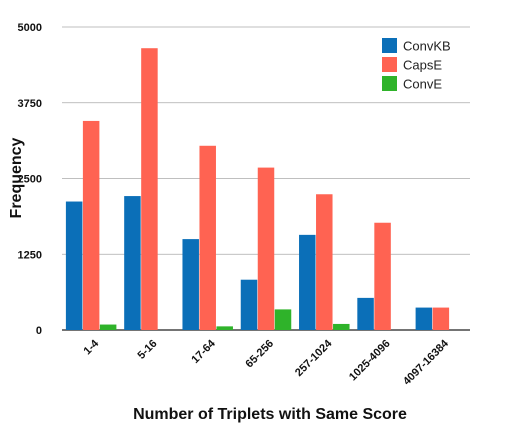 This screenshot has height=436, width=505. Describe the element at coordinates (92, 347) in the screenshot. I see `x-tick-label: 1-4` at that location.